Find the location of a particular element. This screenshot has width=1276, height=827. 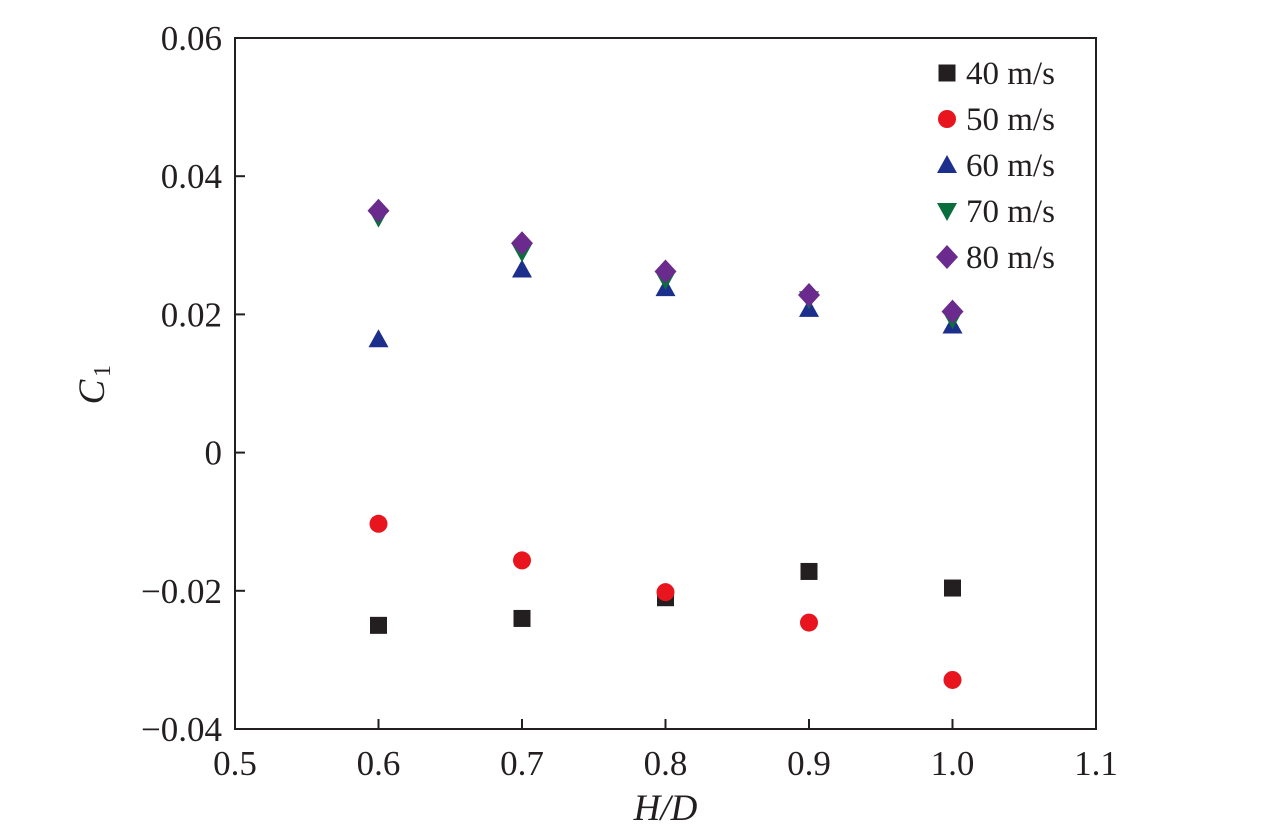

legend-marker-circle is located at coordinates (947, 119).